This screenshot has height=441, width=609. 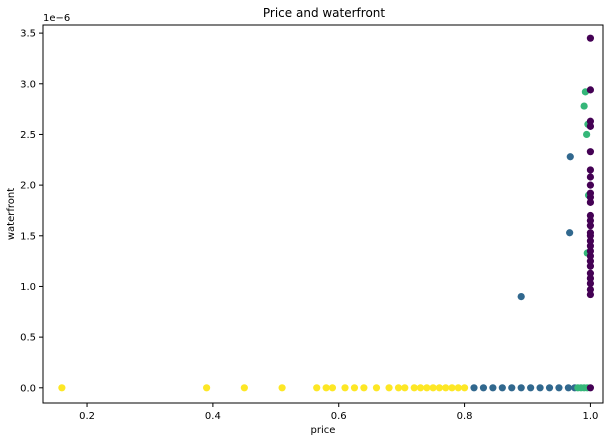 What do you see at coordinates (28, 34) in the screenshot?
I see `y-tick-label: 3.5` at bounding box center [28, 34].